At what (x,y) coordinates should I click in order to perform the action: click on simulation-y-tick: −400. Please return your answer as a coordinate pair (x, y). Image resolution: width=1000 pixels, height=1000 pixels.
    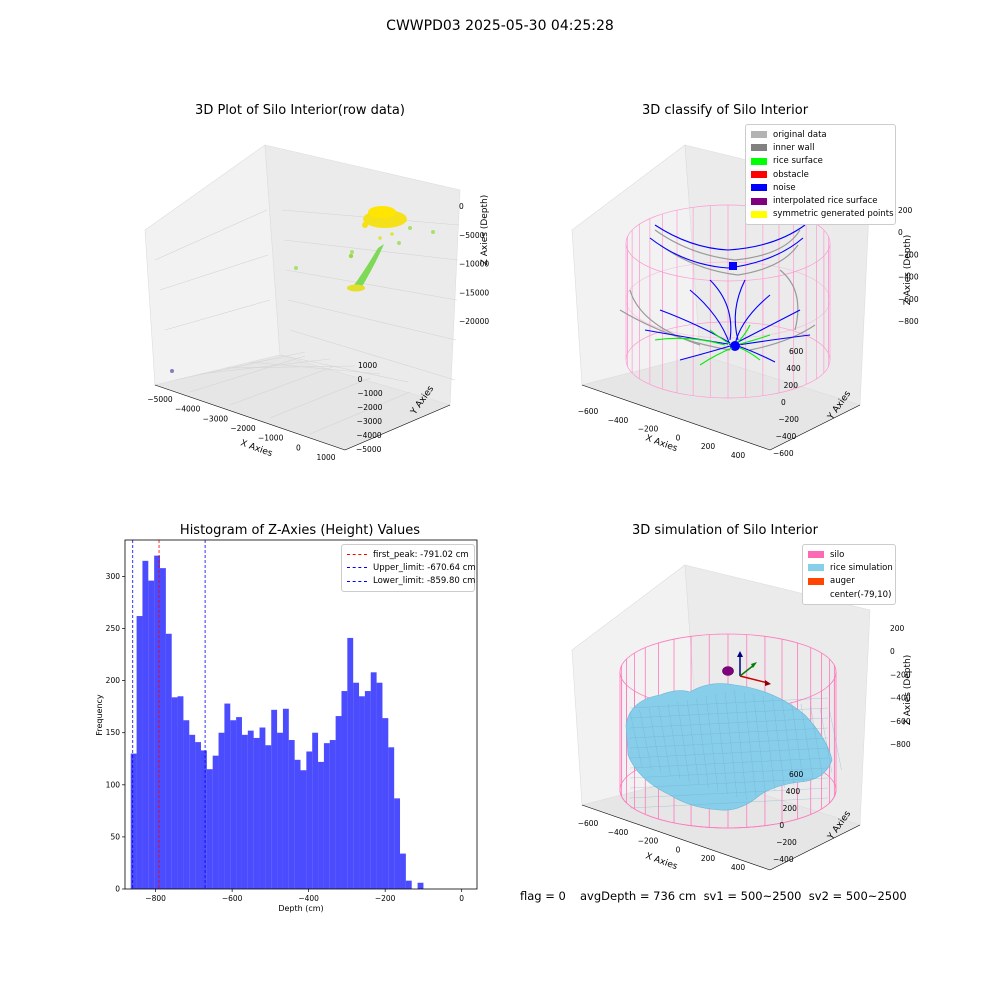
    Looking at the image, I should click on (783, 859).